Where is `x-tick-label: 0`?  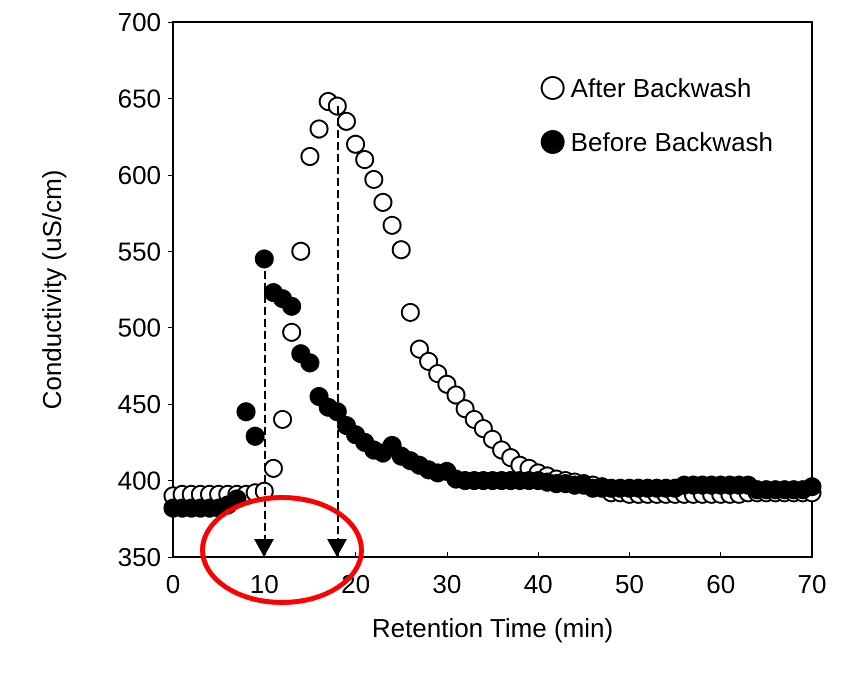 x-tick-label: 0 is located at coordinates (173, 584).